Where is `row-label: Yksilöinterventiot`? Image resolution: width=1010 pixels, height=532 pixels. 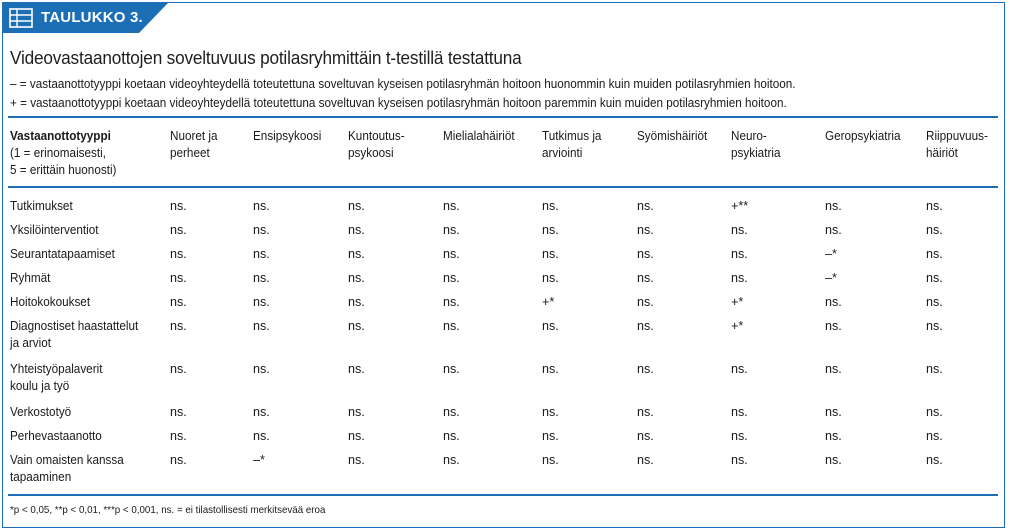 row-label: Yksilöinterventiot is located at coordinates (90, 230).